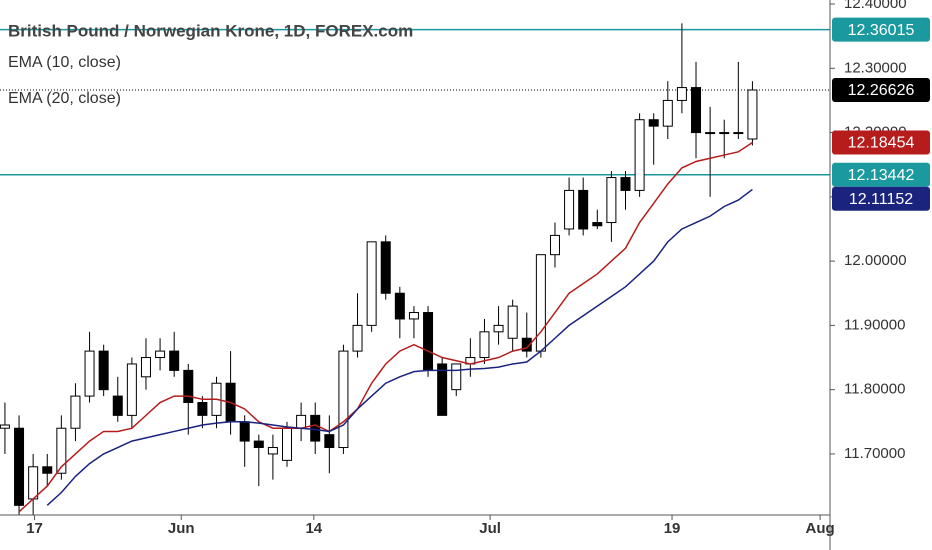  I want to click on y-tick-label: 12.30000, so click(875, 67).